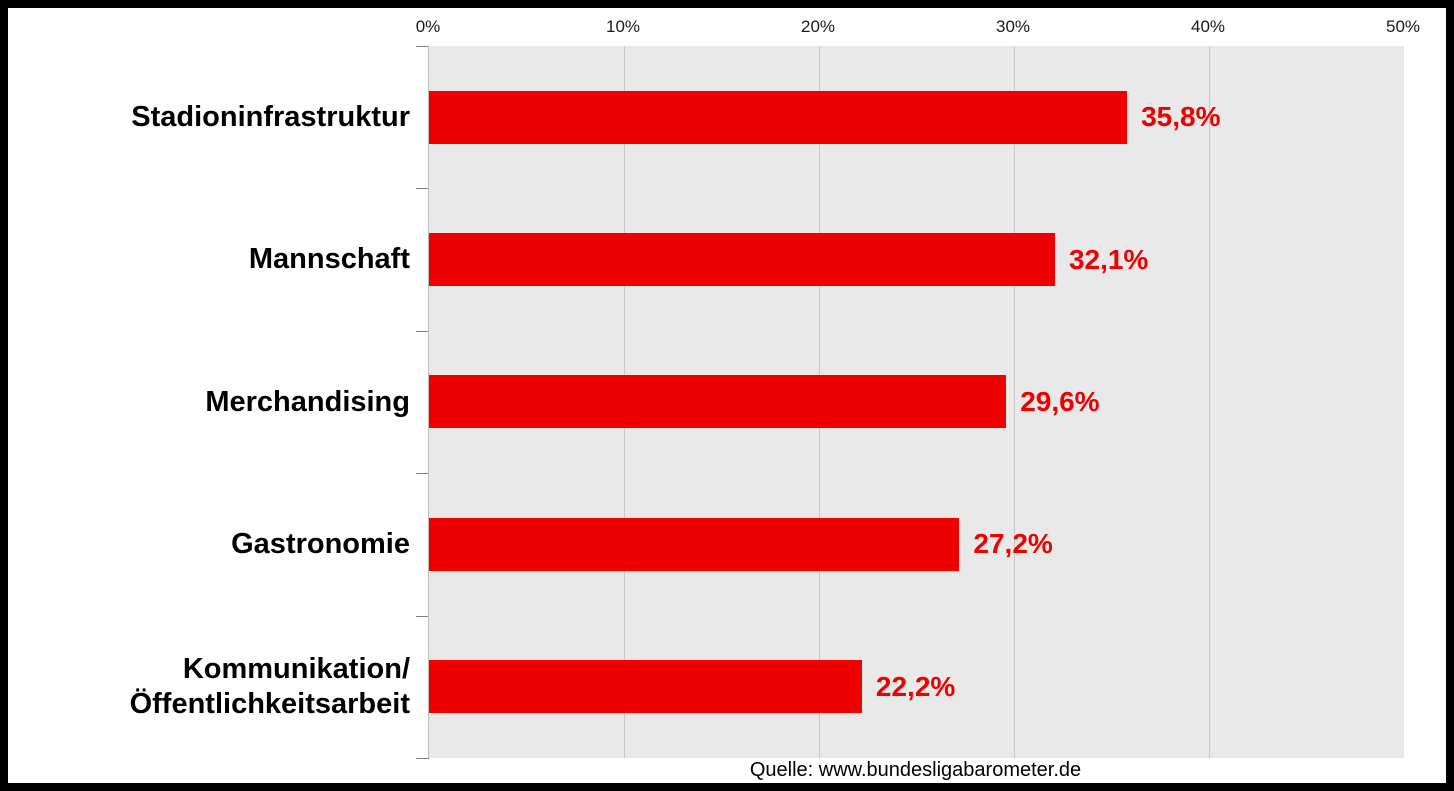  I want to click on bar-kommunikation, so click(645, 687).